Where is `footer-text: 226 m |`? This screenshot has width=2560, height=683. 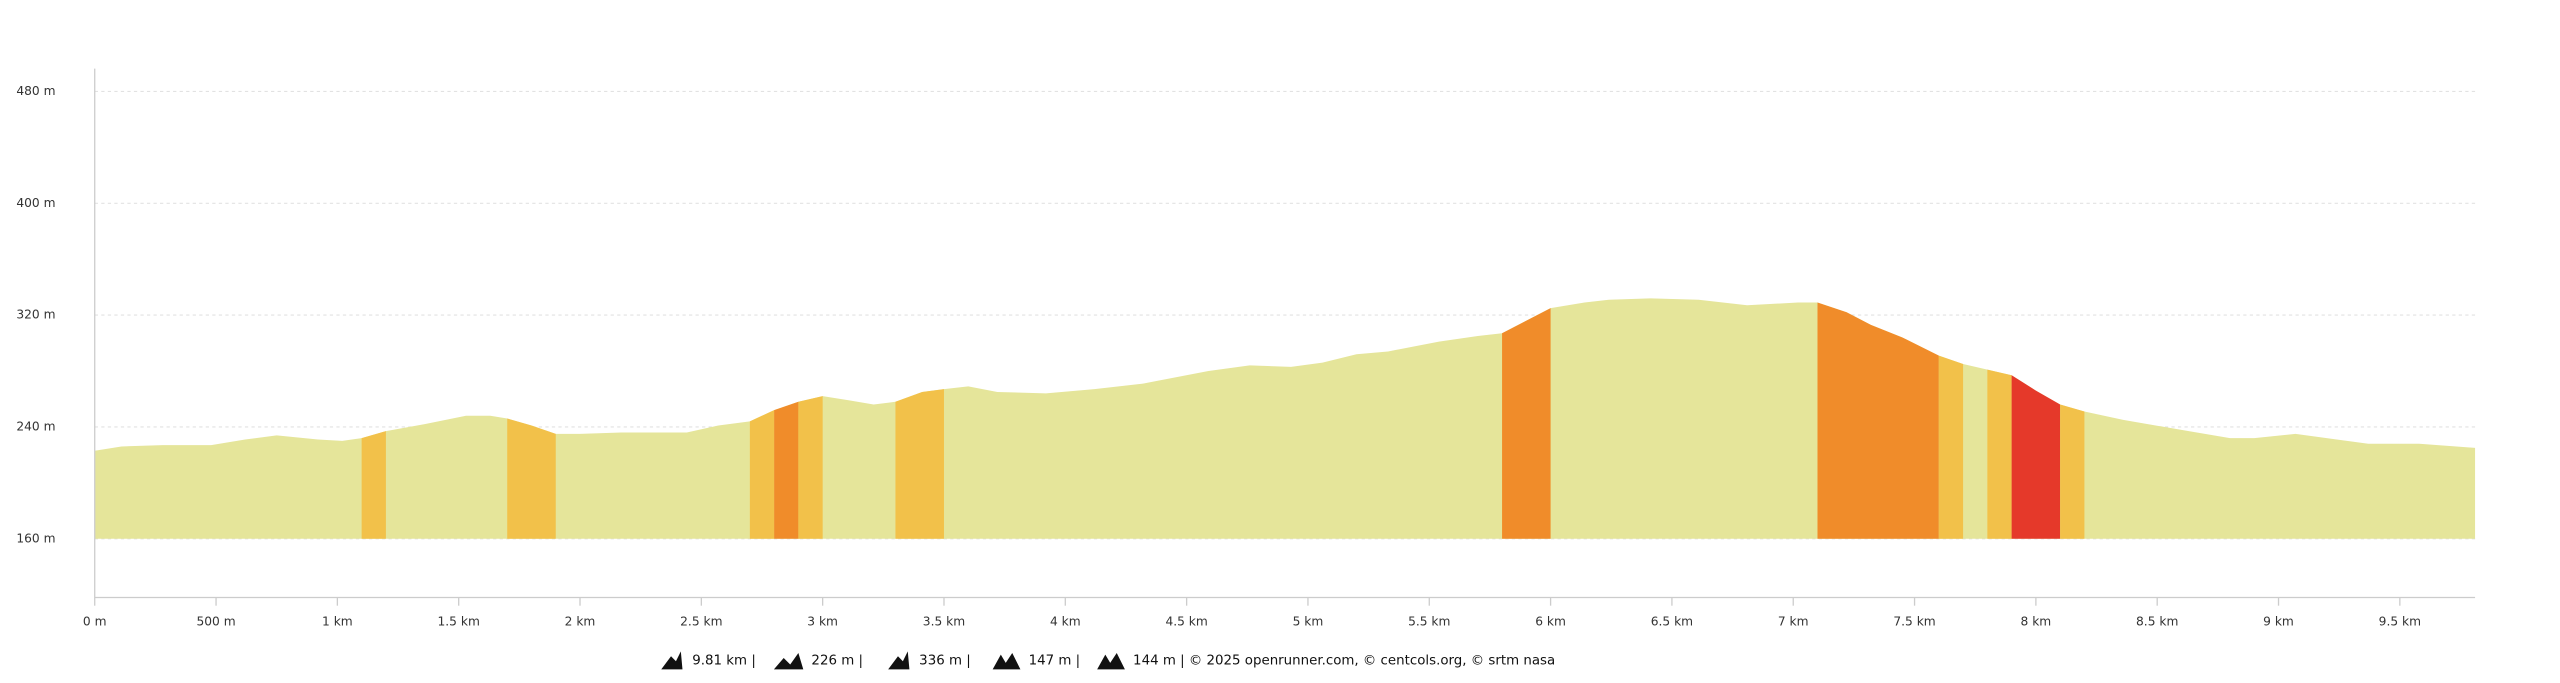
footer-text: 226 m | is located at coordinates (837, 660).